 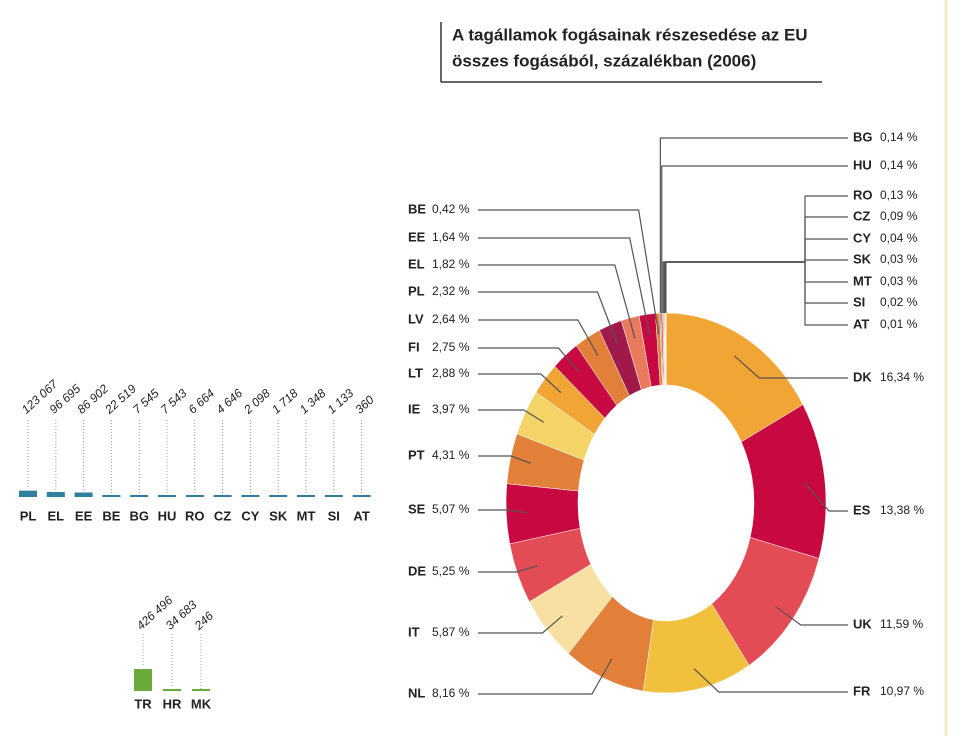 What do you see at coordinates (451, 632) in the screenshot?
I see `slice-value: 5,87 %` at bounding box center [451, 632].